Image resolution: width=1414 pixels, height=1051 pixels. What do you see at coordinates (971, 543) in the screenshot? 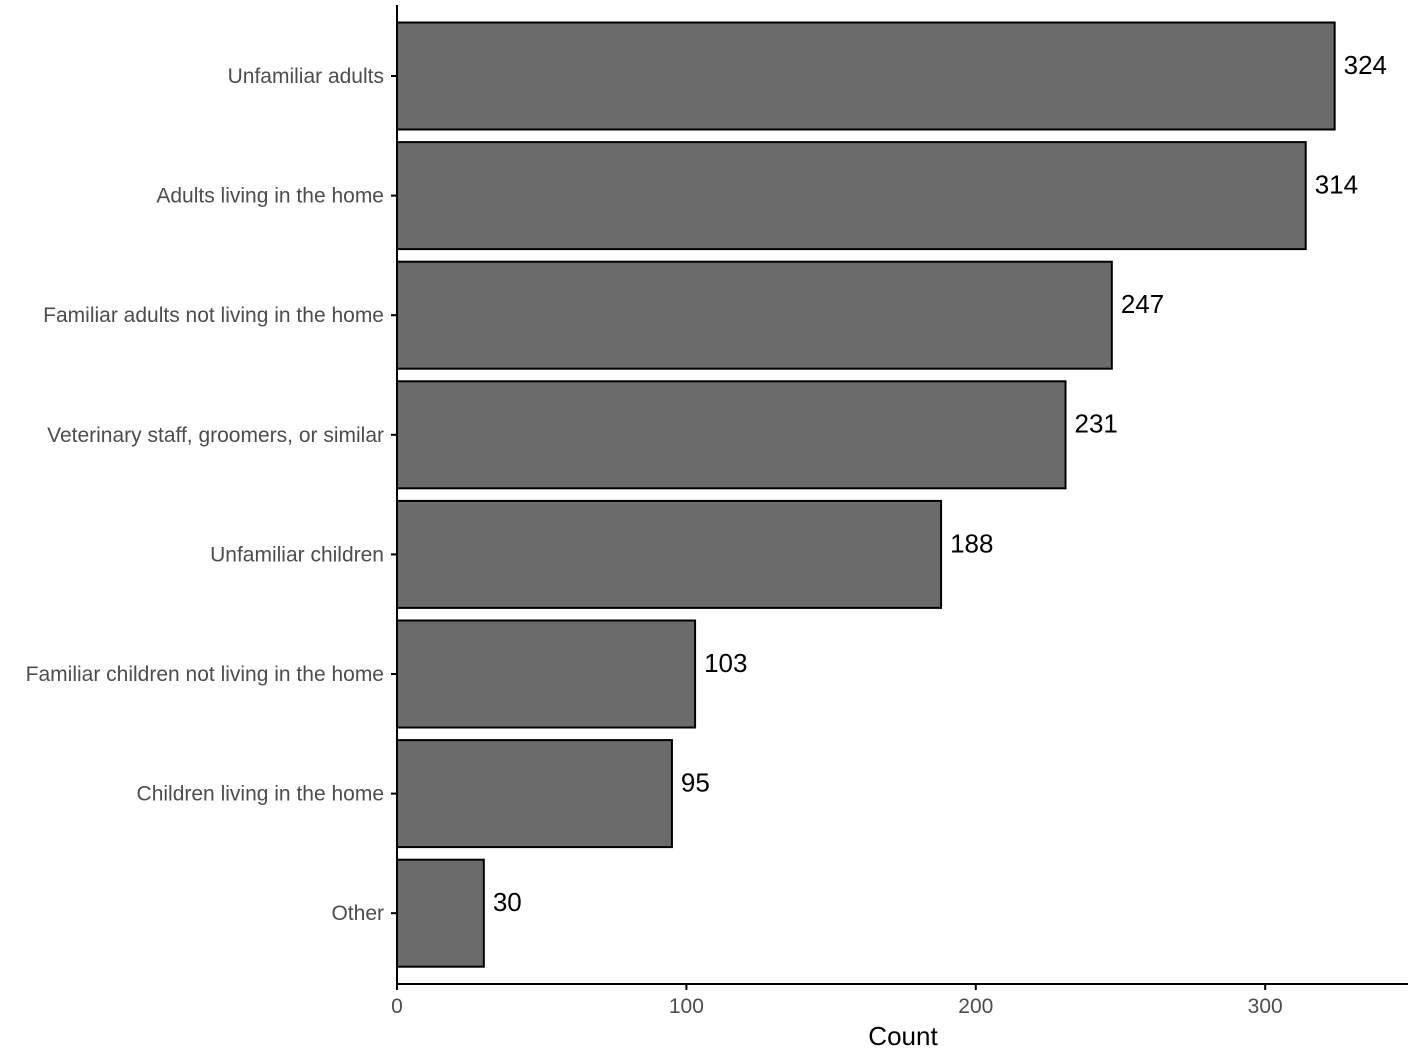
I see `bar-value-label: 188` at bounding box center [971, 543].